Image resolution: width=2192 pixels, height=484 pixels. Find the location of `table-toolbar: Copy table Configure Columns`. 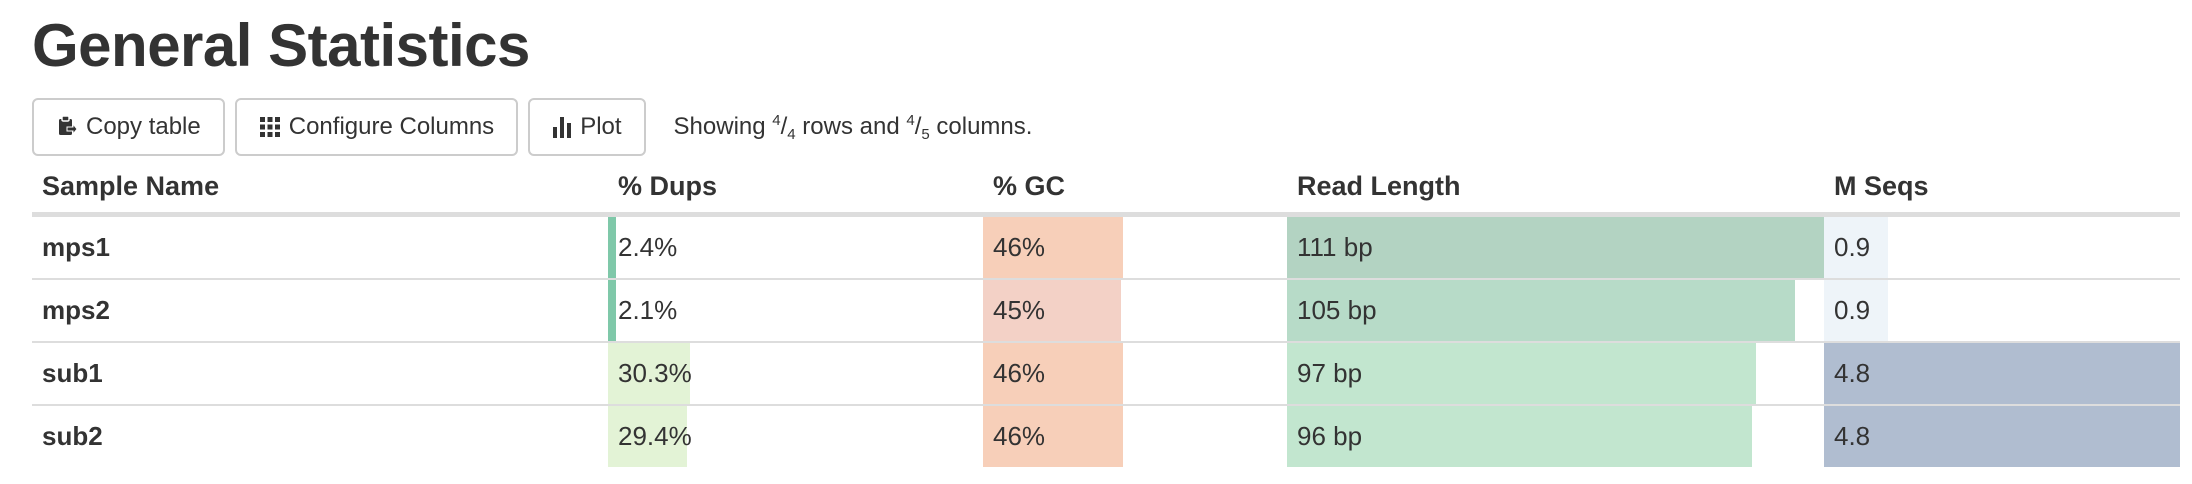

table-toolbar: Copy table Configure Columns is located at coordinates (532, 127).